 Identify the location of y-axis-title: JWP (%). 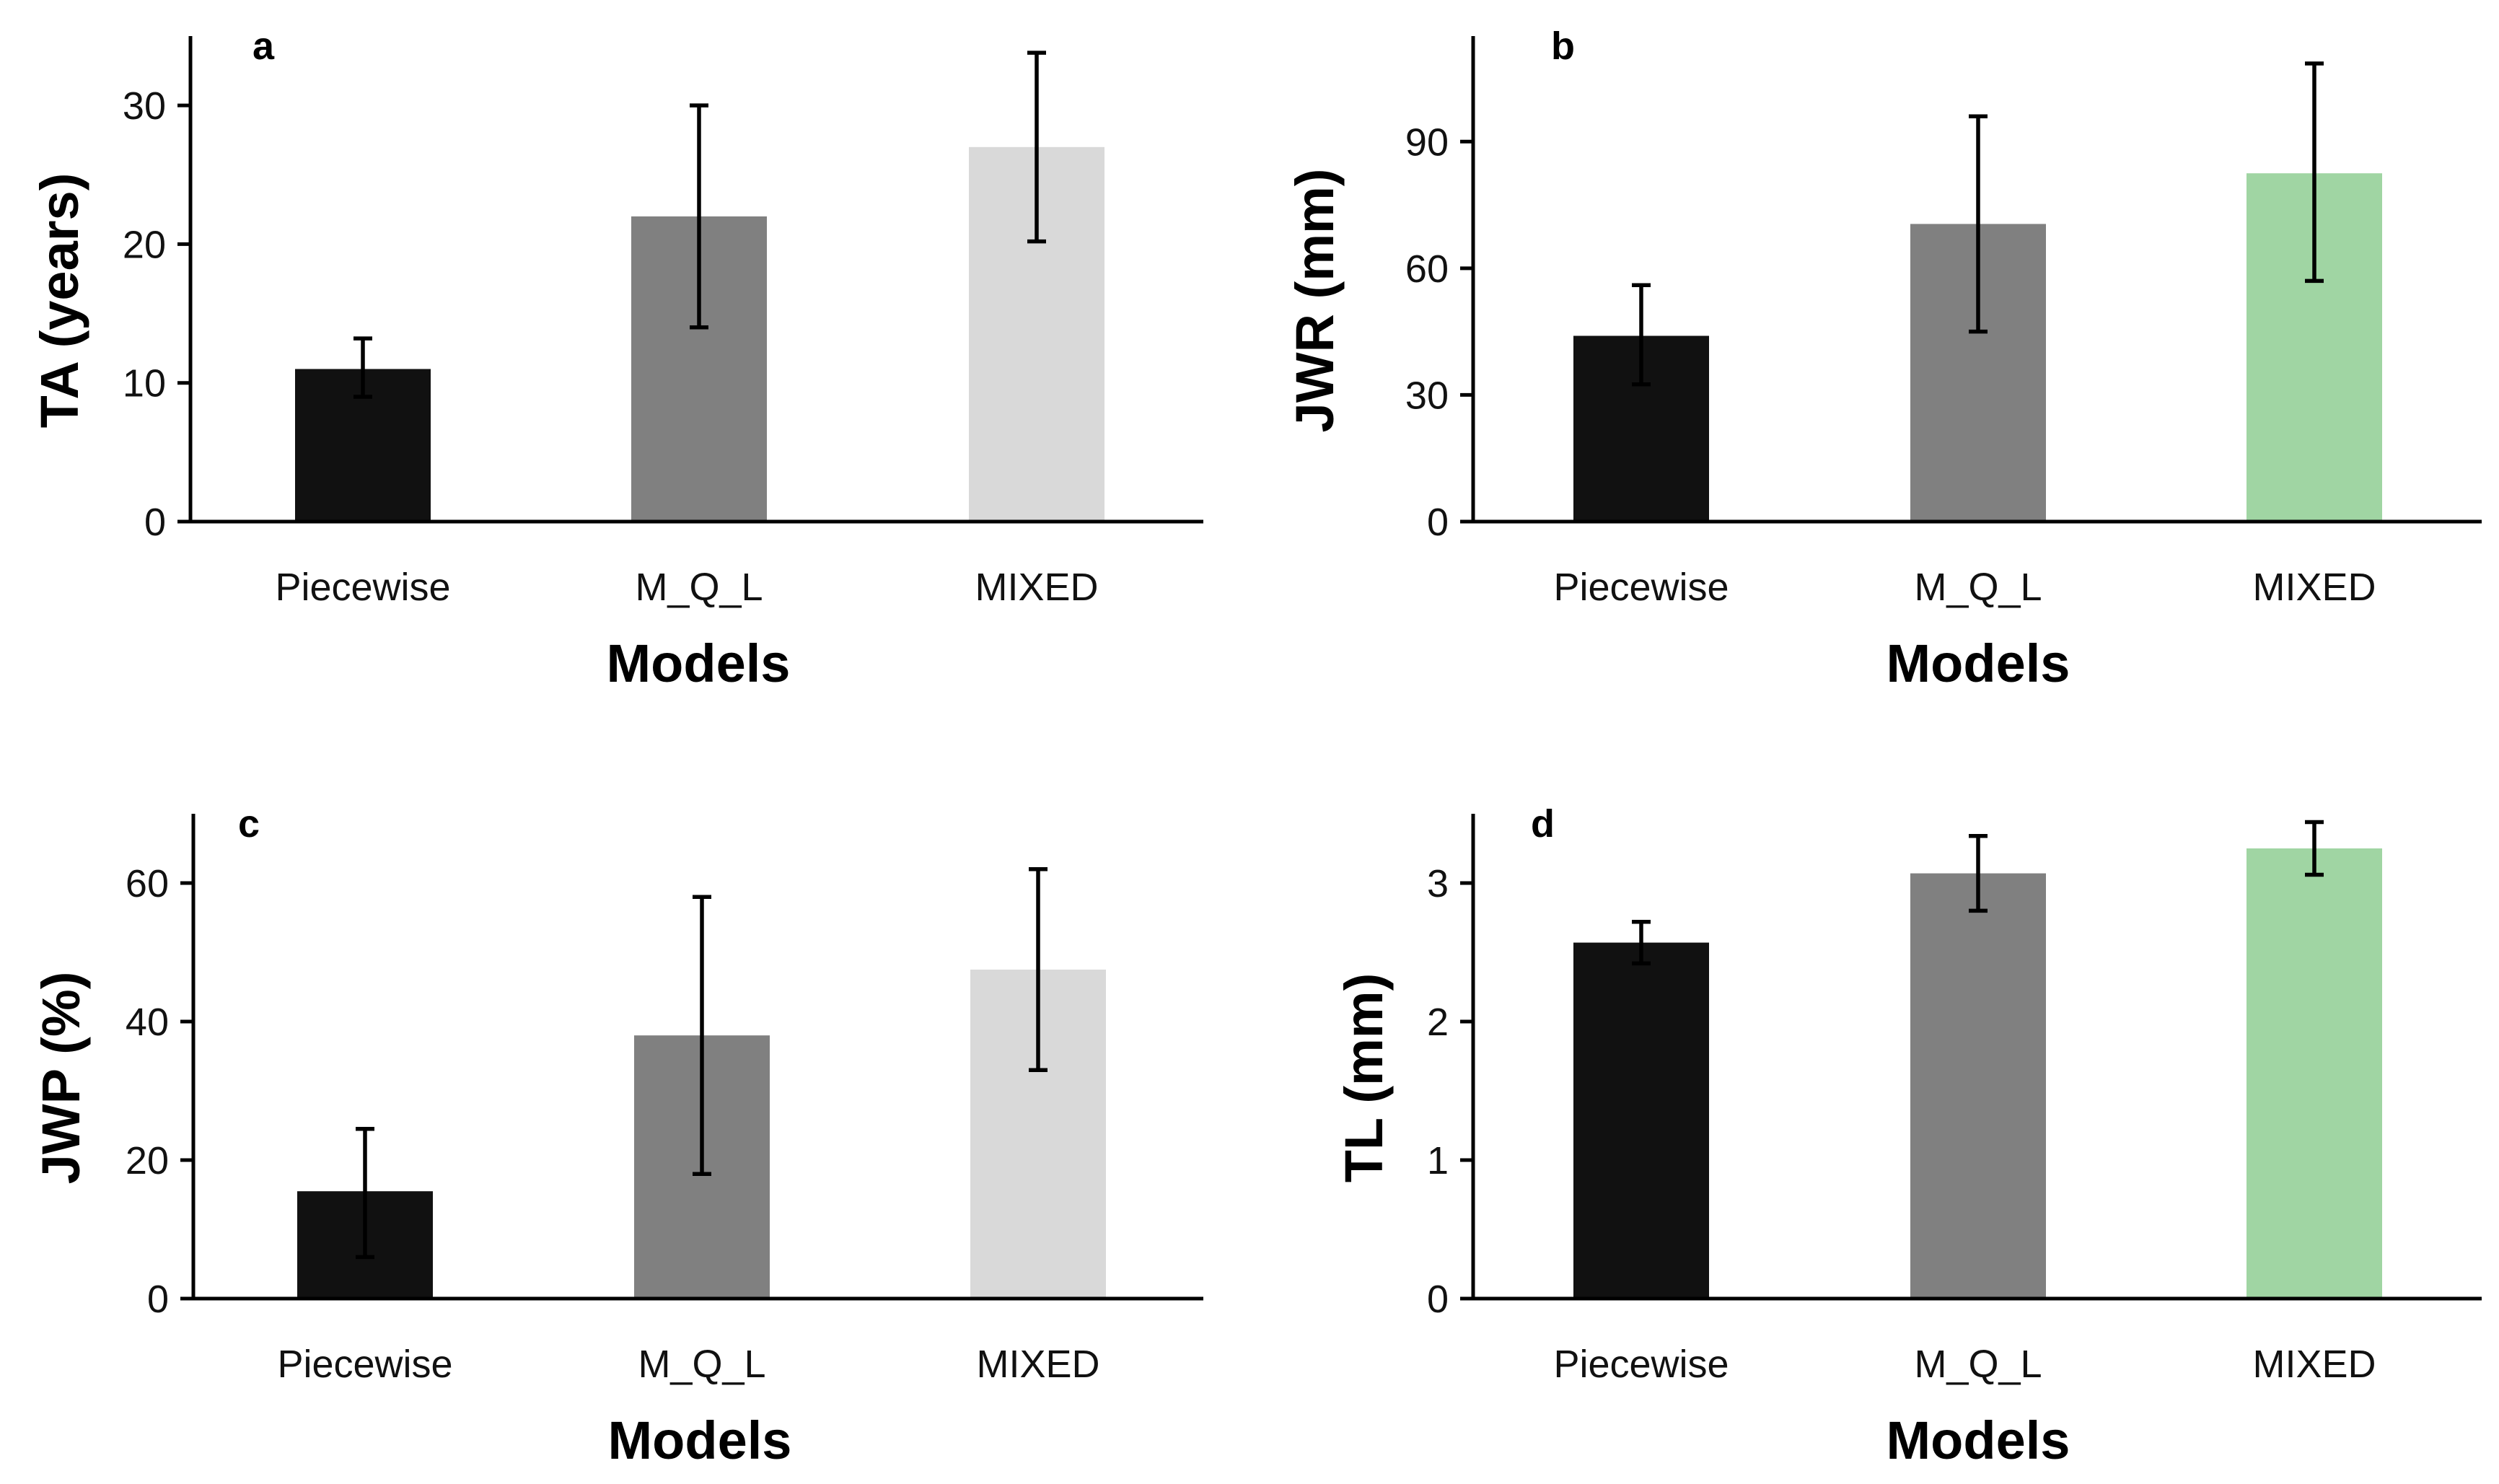
(61, 1078).